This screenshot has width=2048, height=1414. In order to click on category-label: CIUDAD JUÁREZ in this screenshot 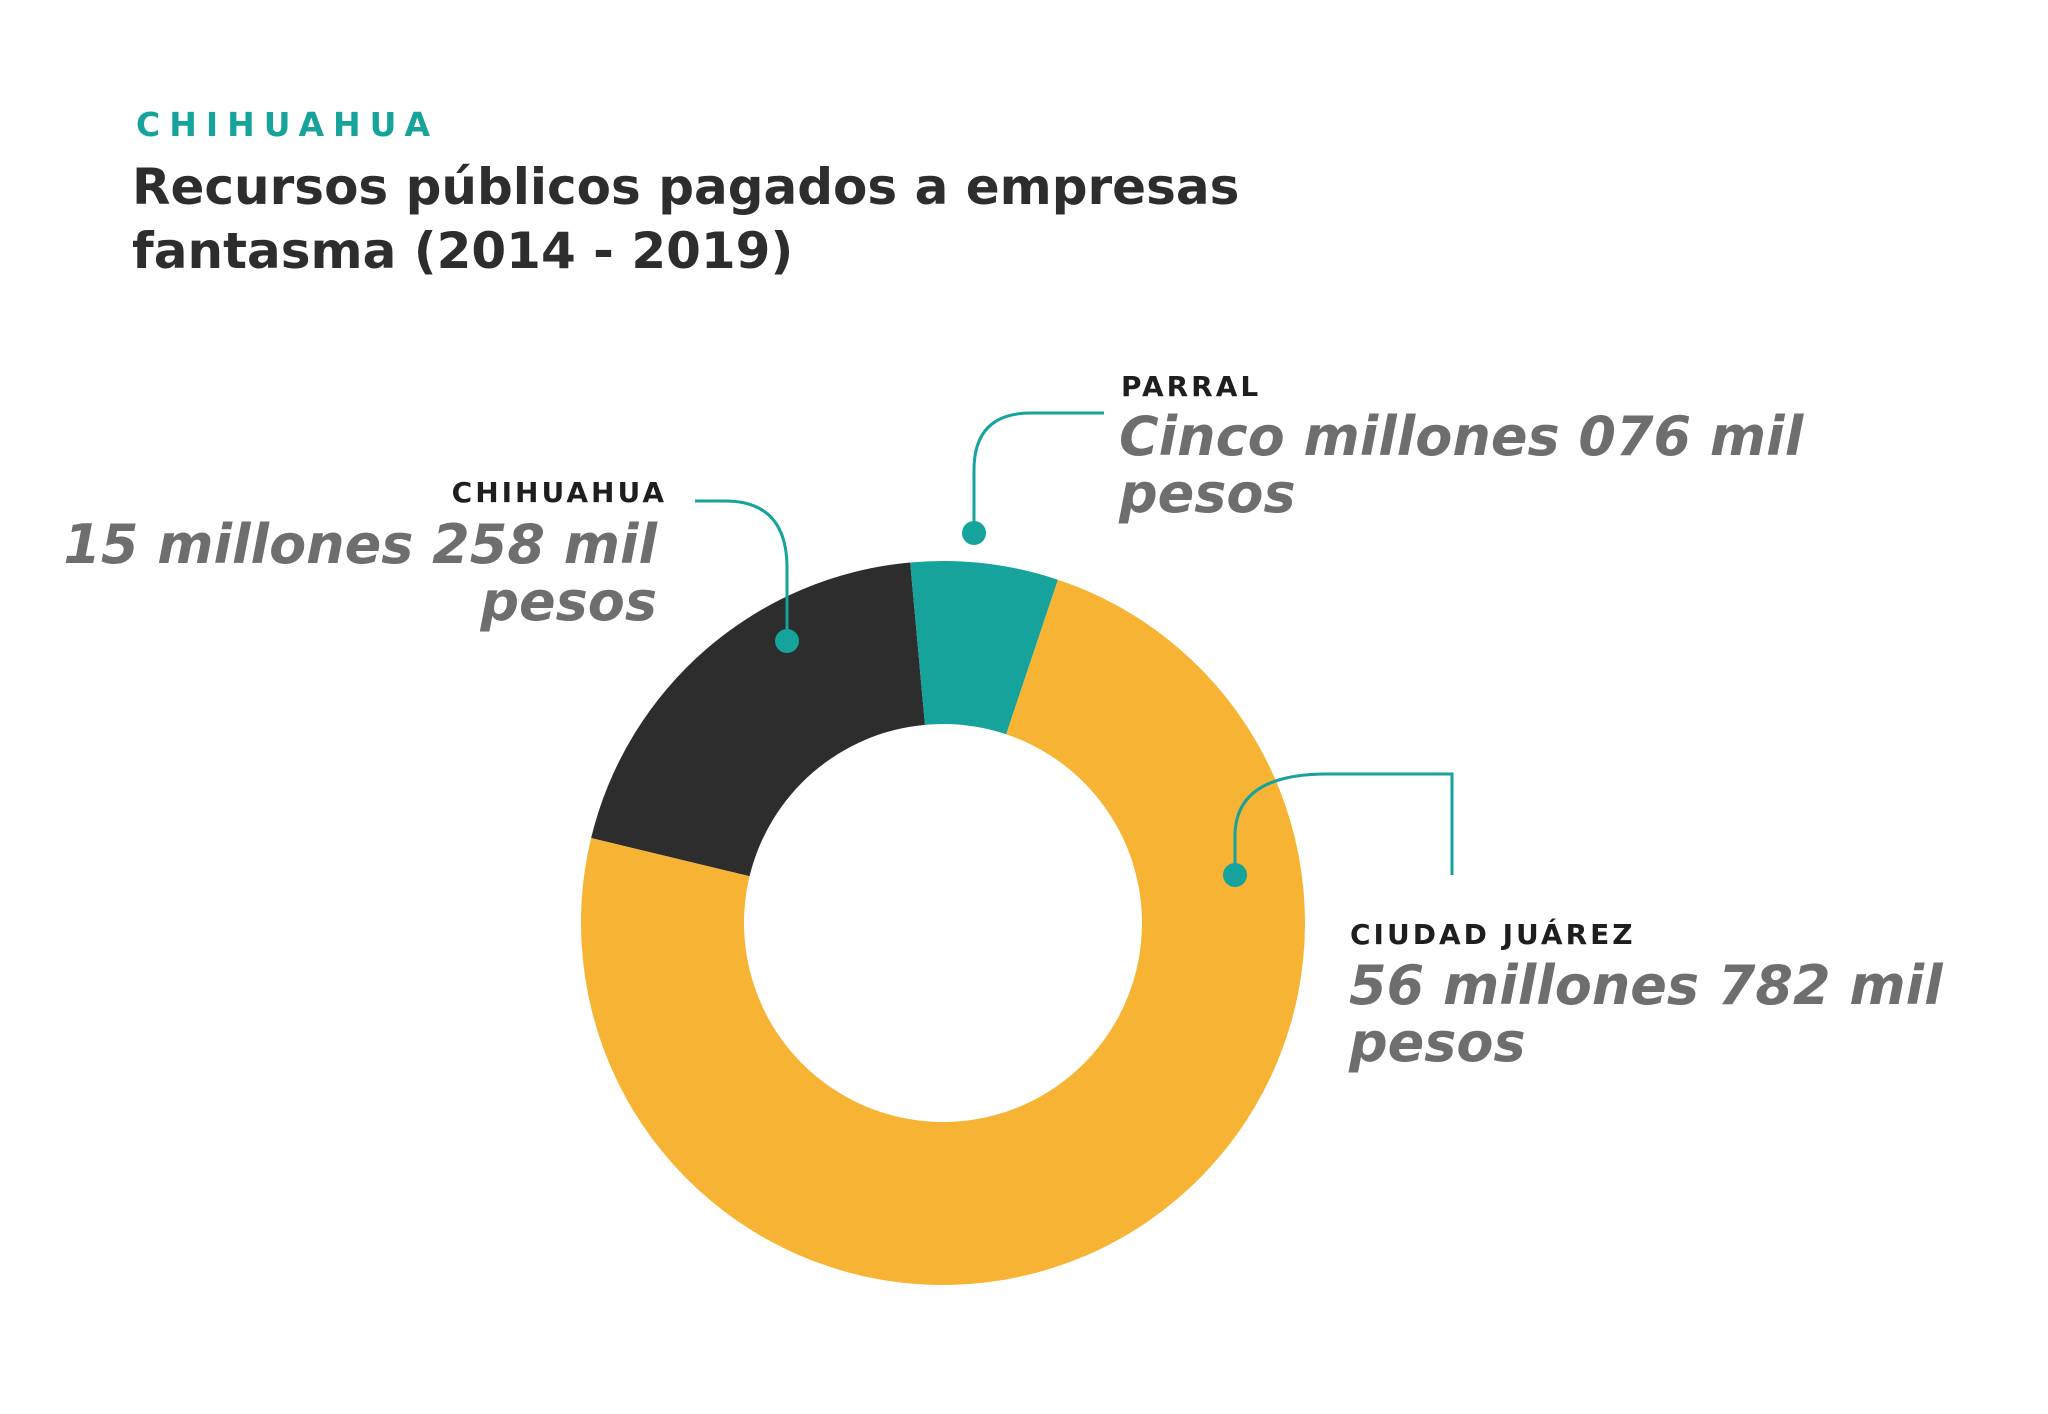, I will do `click(1493, 934)`.